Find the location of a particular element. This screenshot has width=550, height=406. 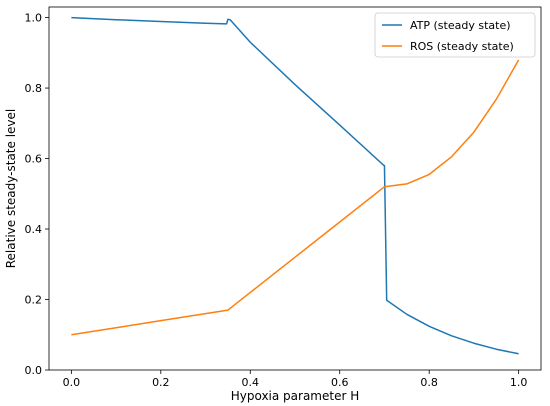

x-tick-label: 0.8 is located at coordinates (429, 382).